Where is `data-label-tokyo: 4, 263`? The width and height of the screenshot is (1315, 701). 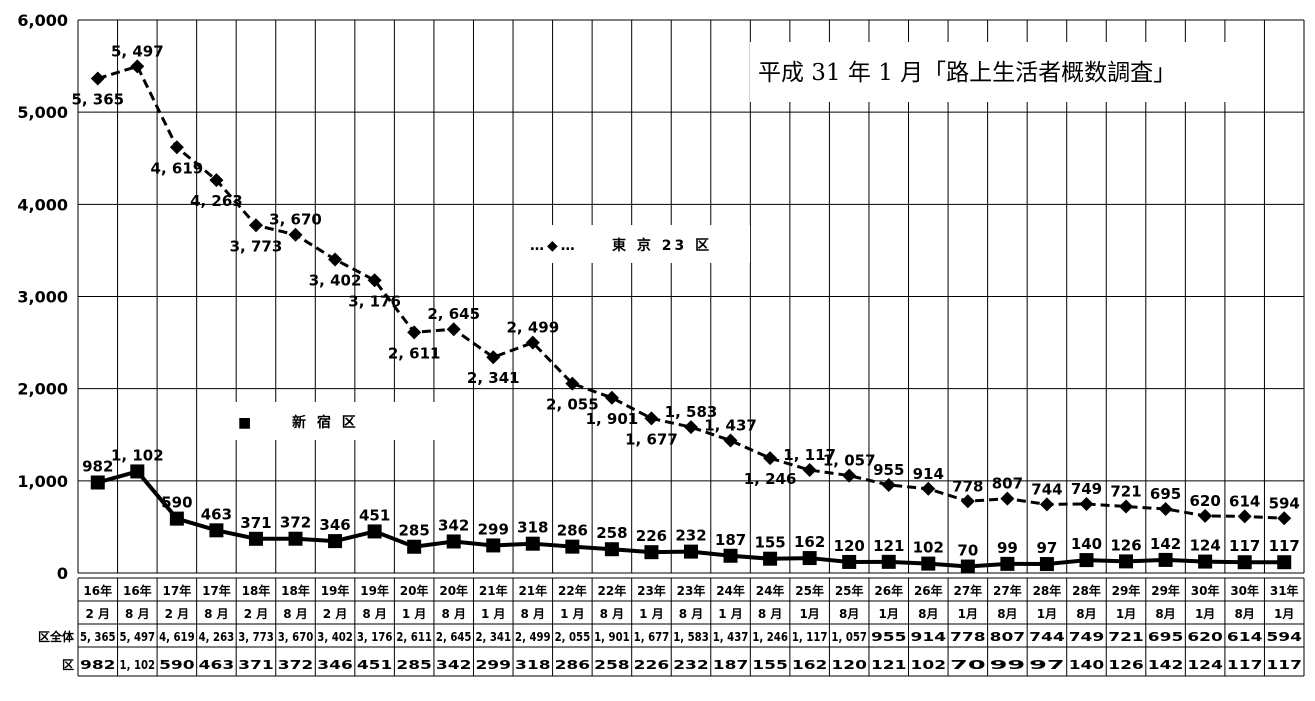
data-label-tokyo: 4, 263 is located at coordinates (216, 201).